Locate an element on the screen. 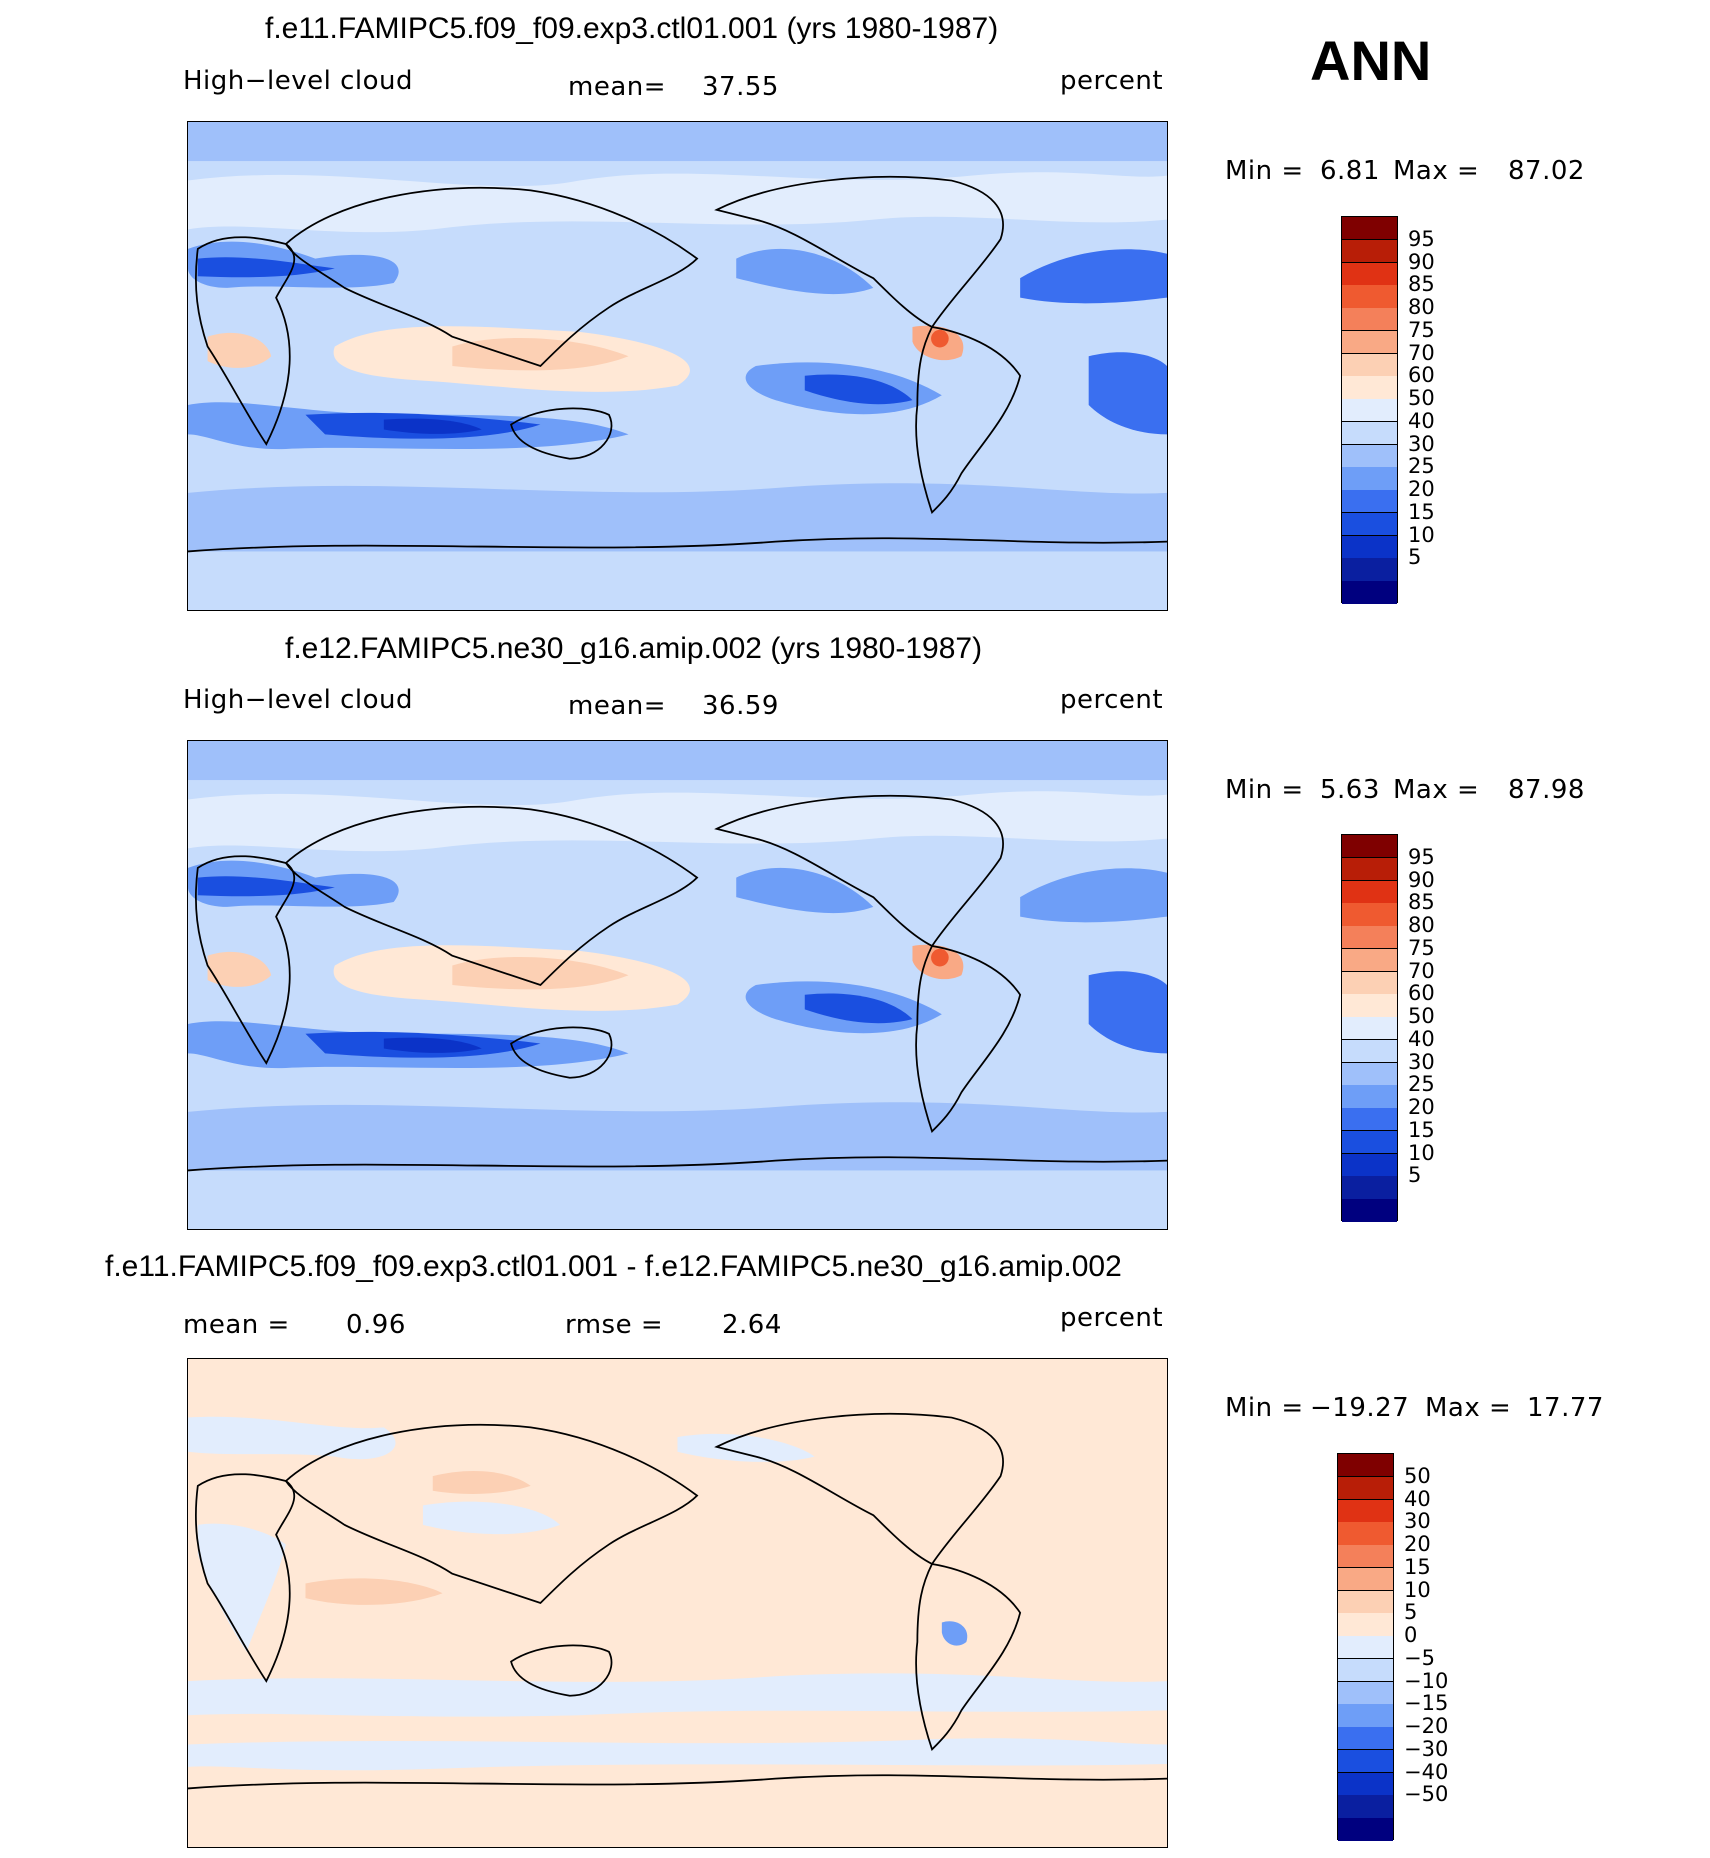  colorbar-tick-label: 90 is located at coordinates (1421, 261).